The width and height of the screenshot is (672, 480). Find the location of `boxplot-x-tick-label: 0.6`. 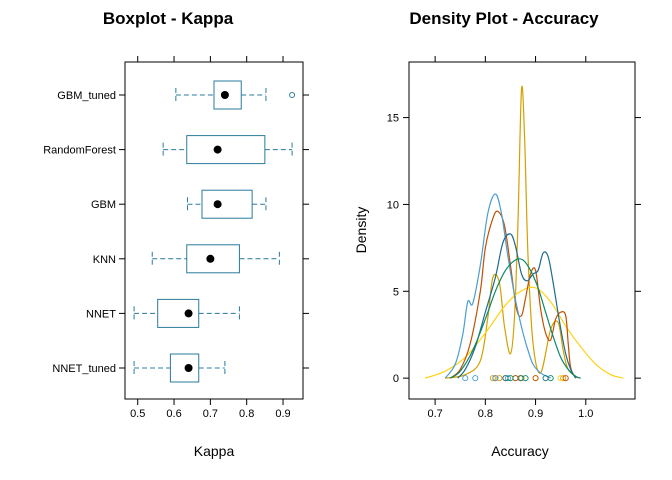

boxplot-x-tick-label: 0.6 is located at coordinates (173, 414).